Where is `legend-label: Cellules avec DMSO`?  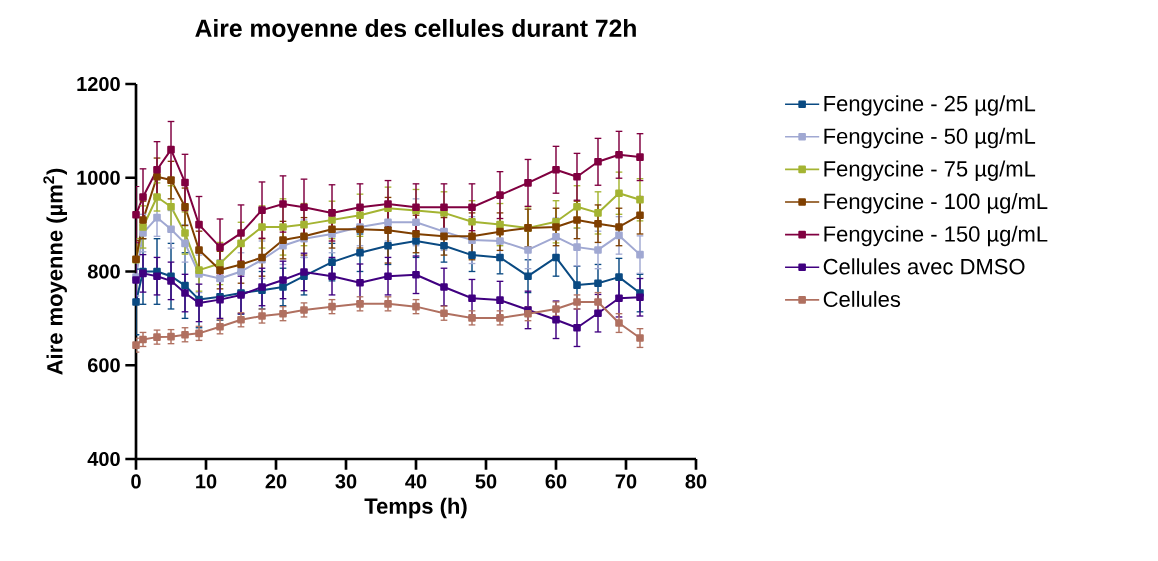
legend-label: Cellules avec DMSO is located at coordinates (924, 266).